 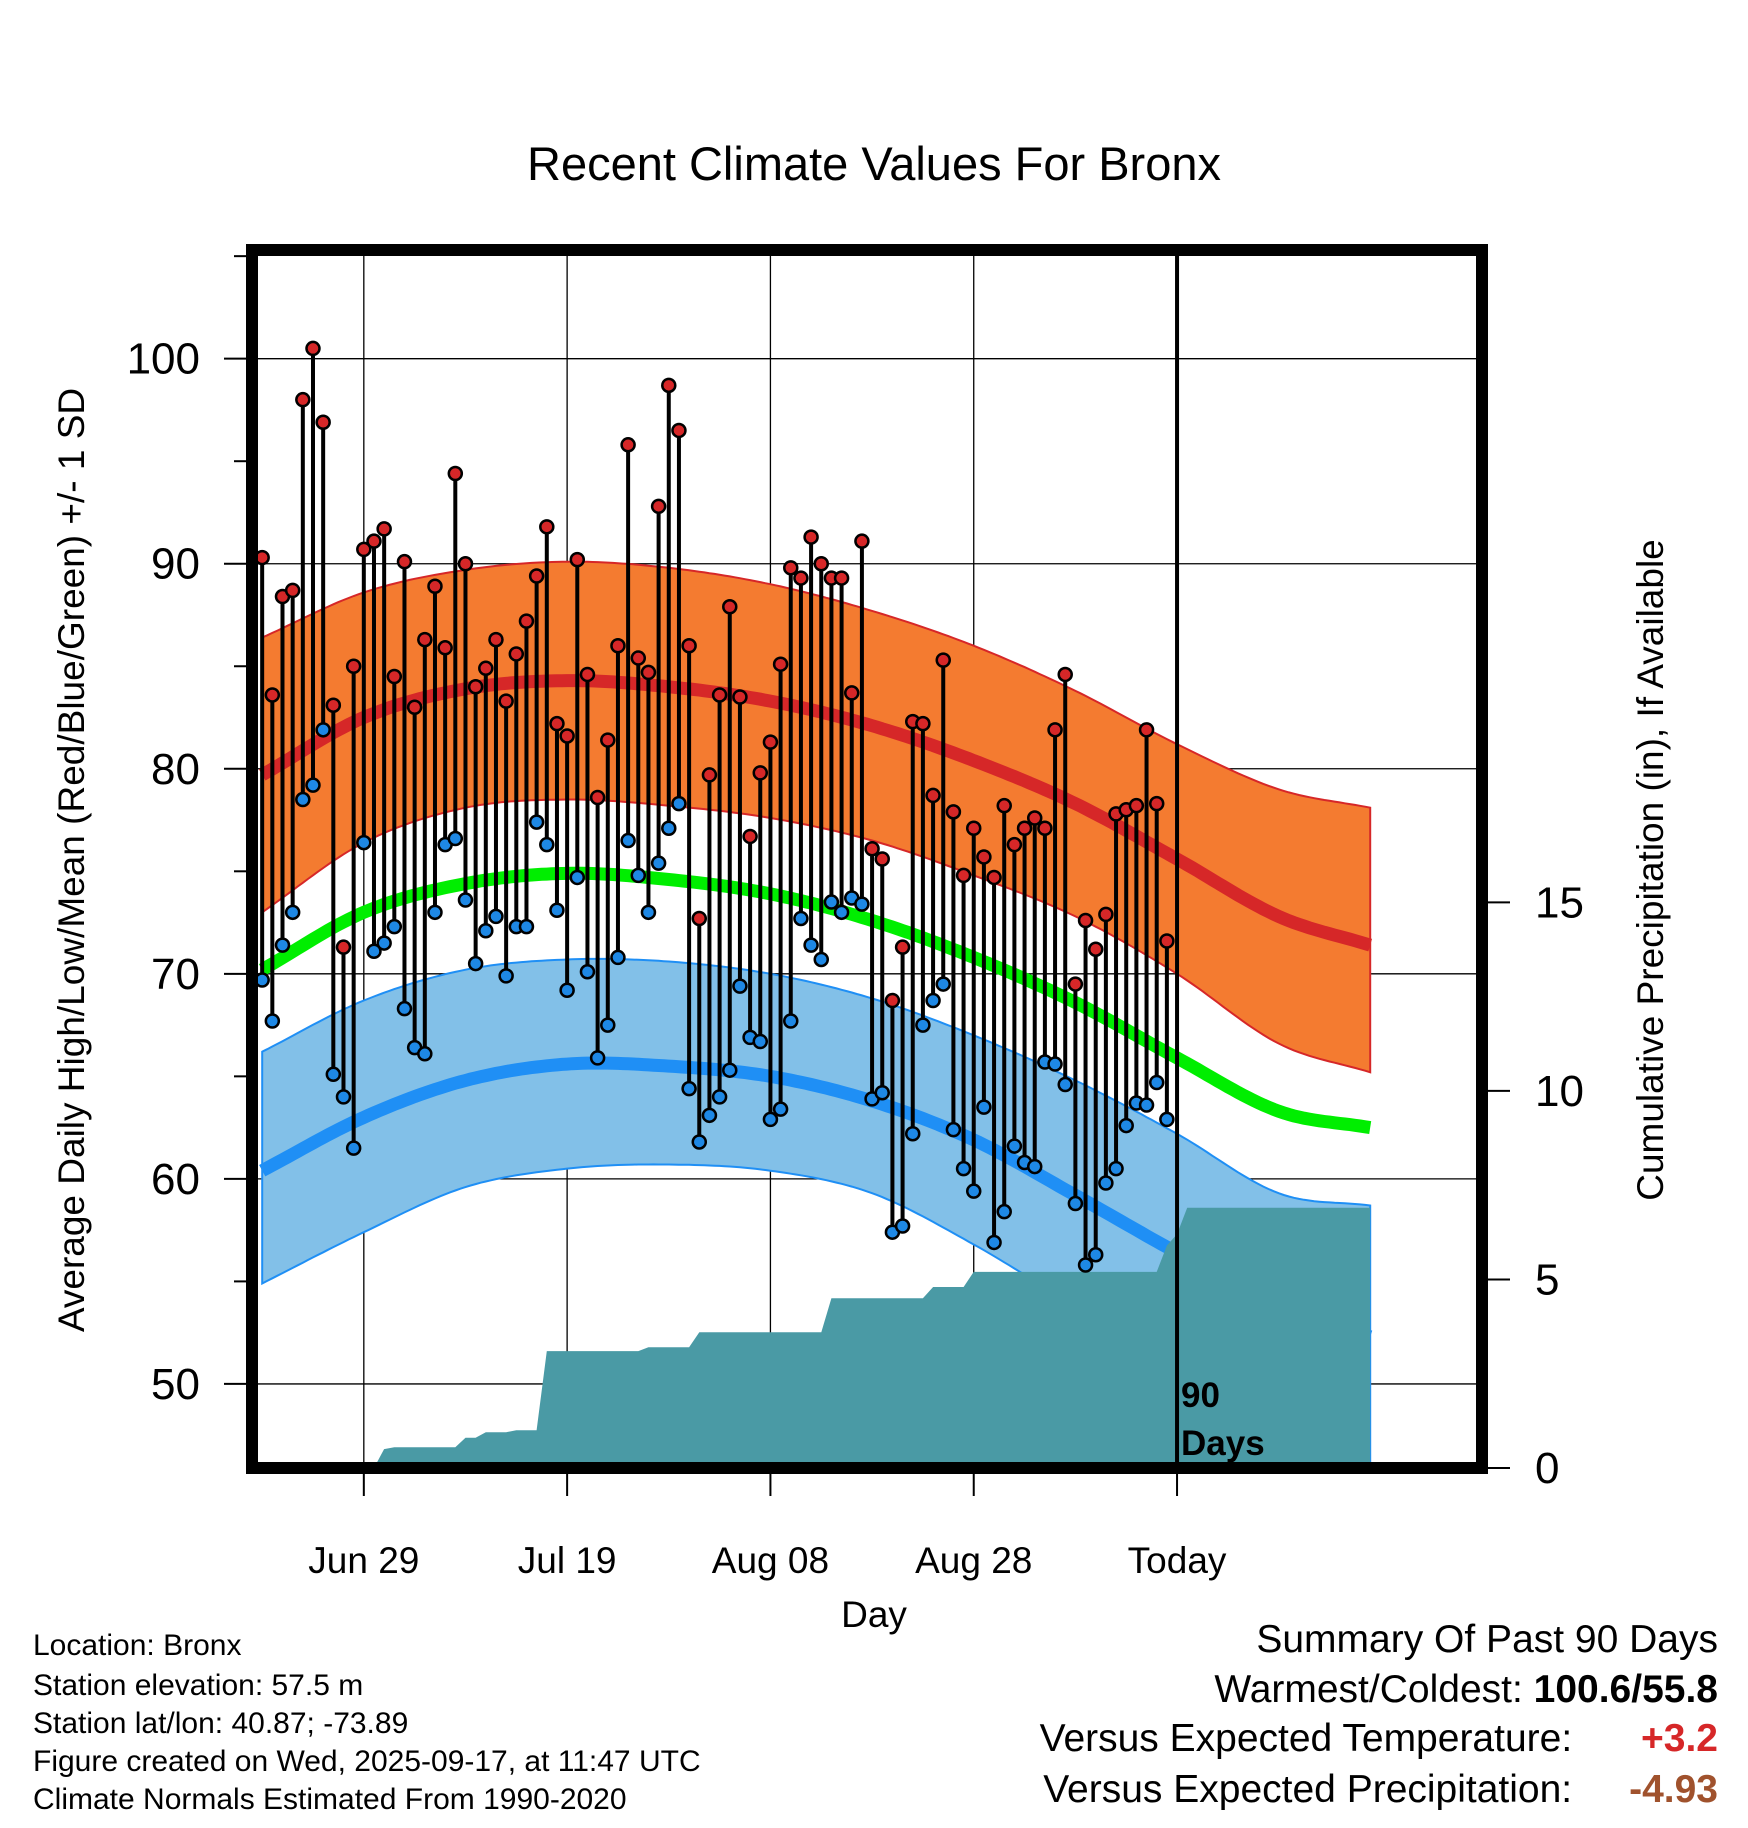 What do you see at coordinates (137, 1645) in the screenshot?
I see `info-location: Location: Bronx` at bounding box center [137, 1645].